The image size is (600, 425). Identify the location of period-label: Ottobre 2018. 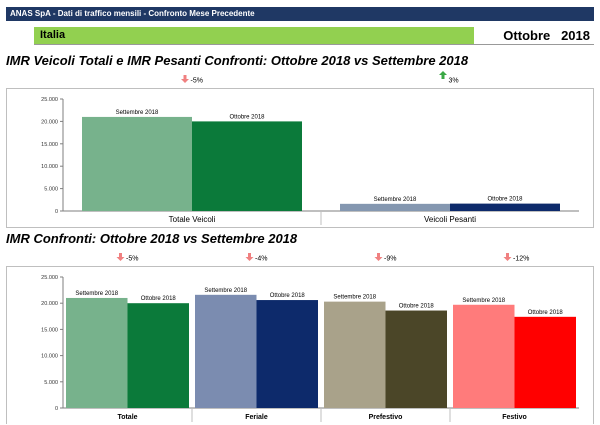
(546, 35).